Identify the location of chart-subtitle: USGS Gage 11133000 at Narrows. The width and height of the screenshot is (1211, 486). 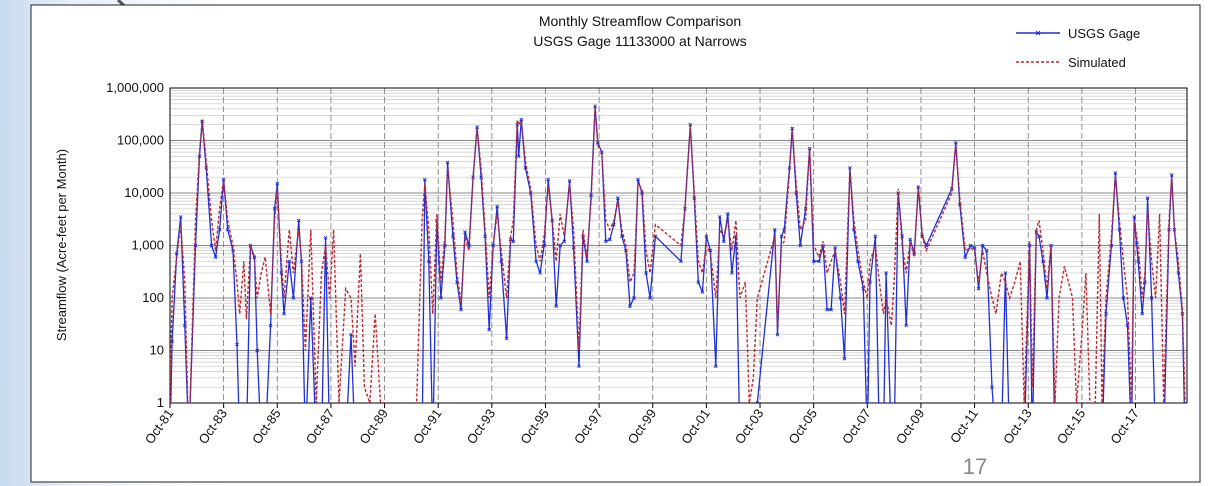
(640, 41).